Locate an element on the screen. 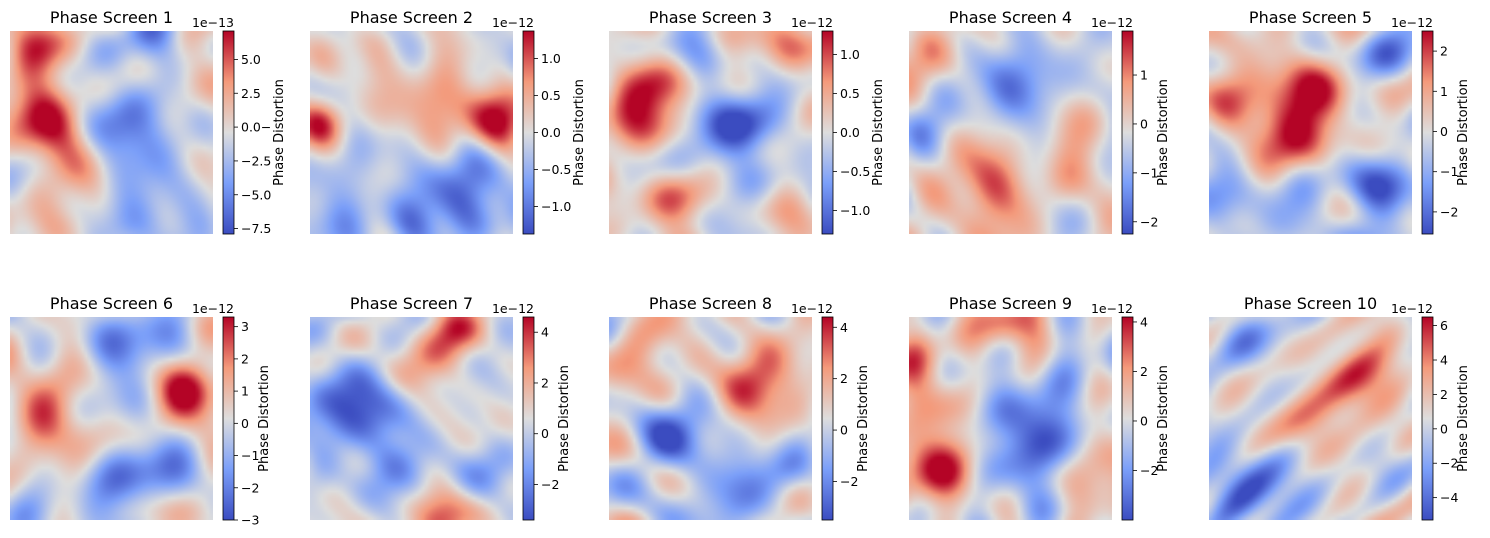 The width and height of the screenshot is (1490, 538). panel-title: Phase Screen 9 is located at coordinates (1010, 303).